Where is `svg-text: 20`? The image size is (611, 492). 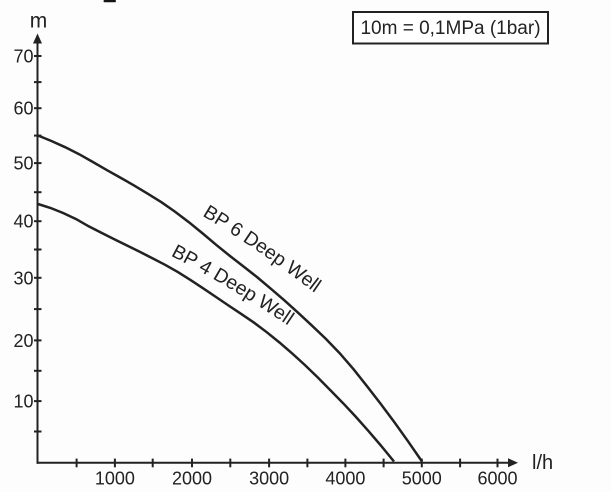
svg-text: 20 is located at coordinates (23, 341).